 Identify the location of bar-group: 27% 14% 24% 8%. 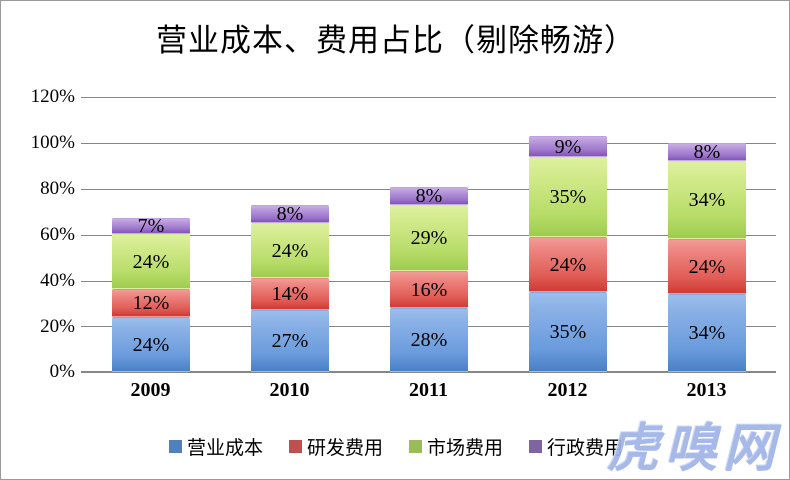
(290, 288).